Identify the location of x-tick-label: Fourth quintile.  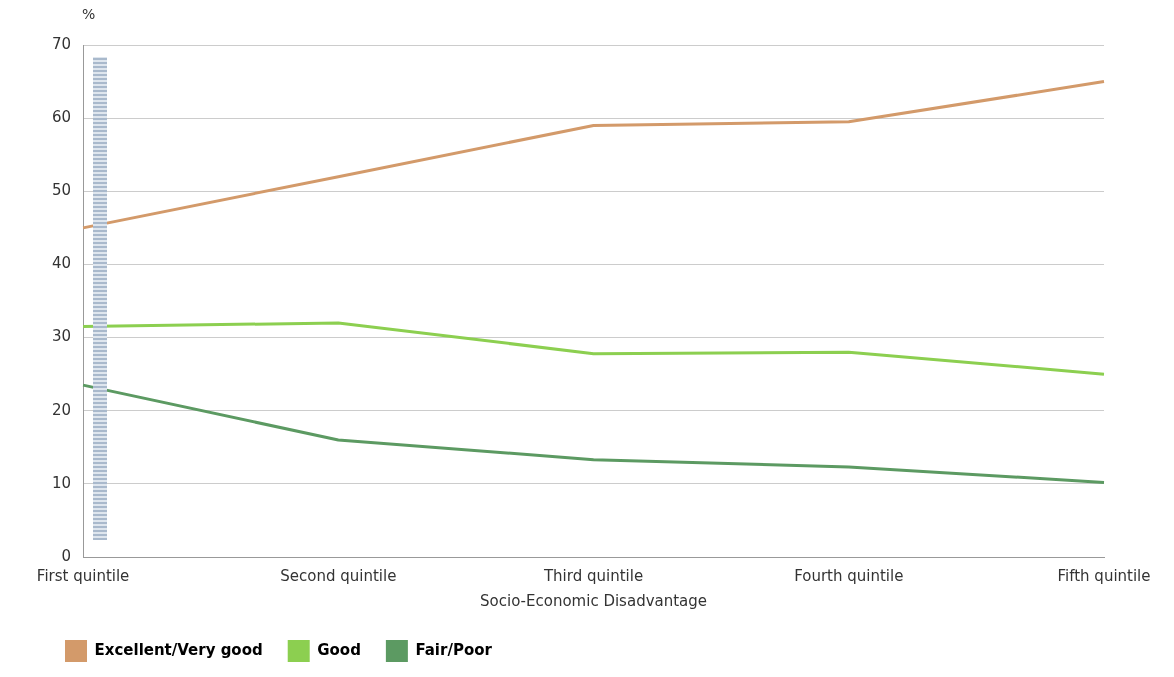
(849, 575).